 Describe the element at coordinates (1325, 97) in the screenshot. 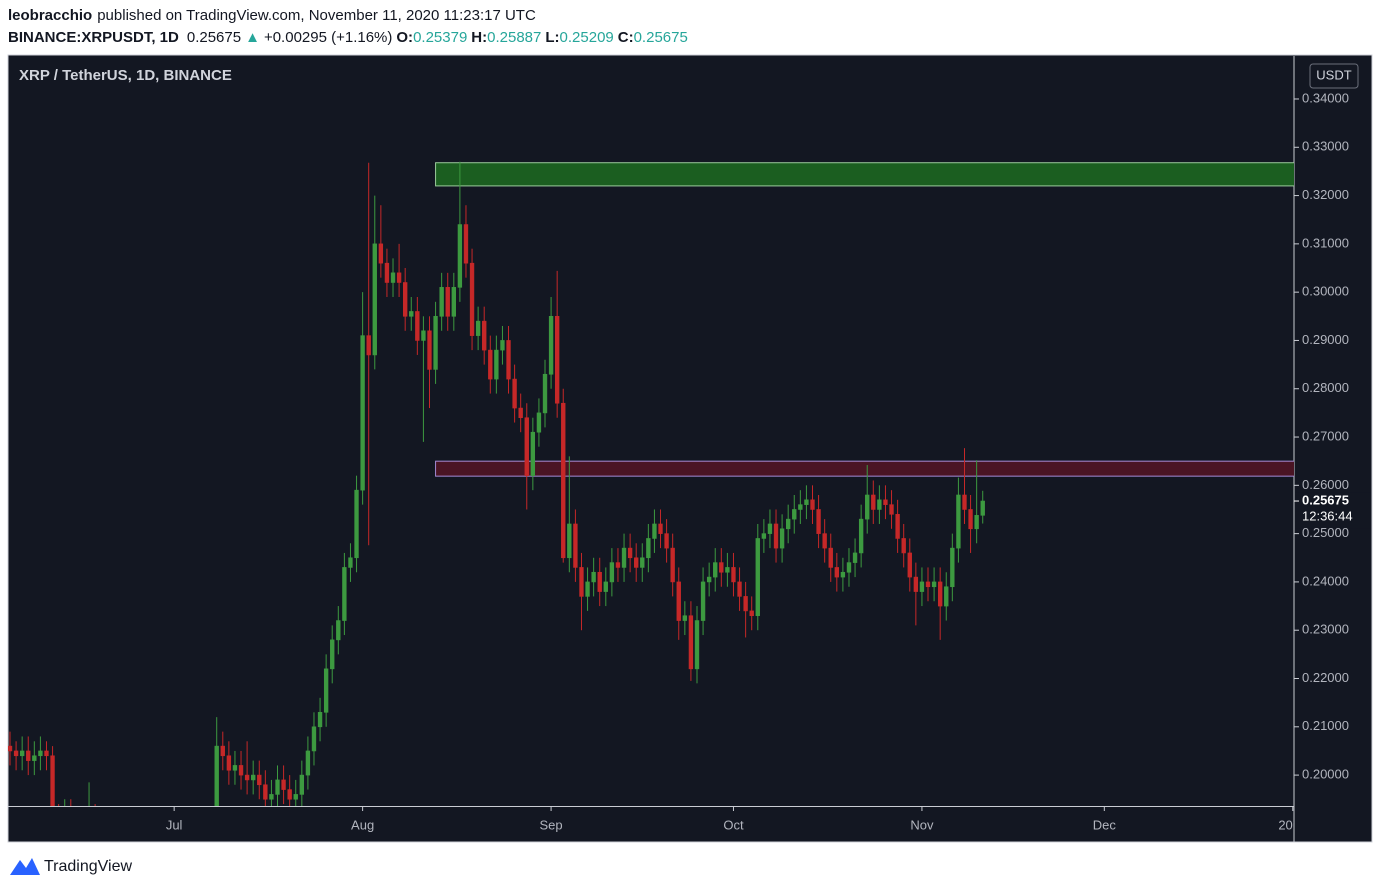

I see `y-tick-label: 0.34000` at that location.